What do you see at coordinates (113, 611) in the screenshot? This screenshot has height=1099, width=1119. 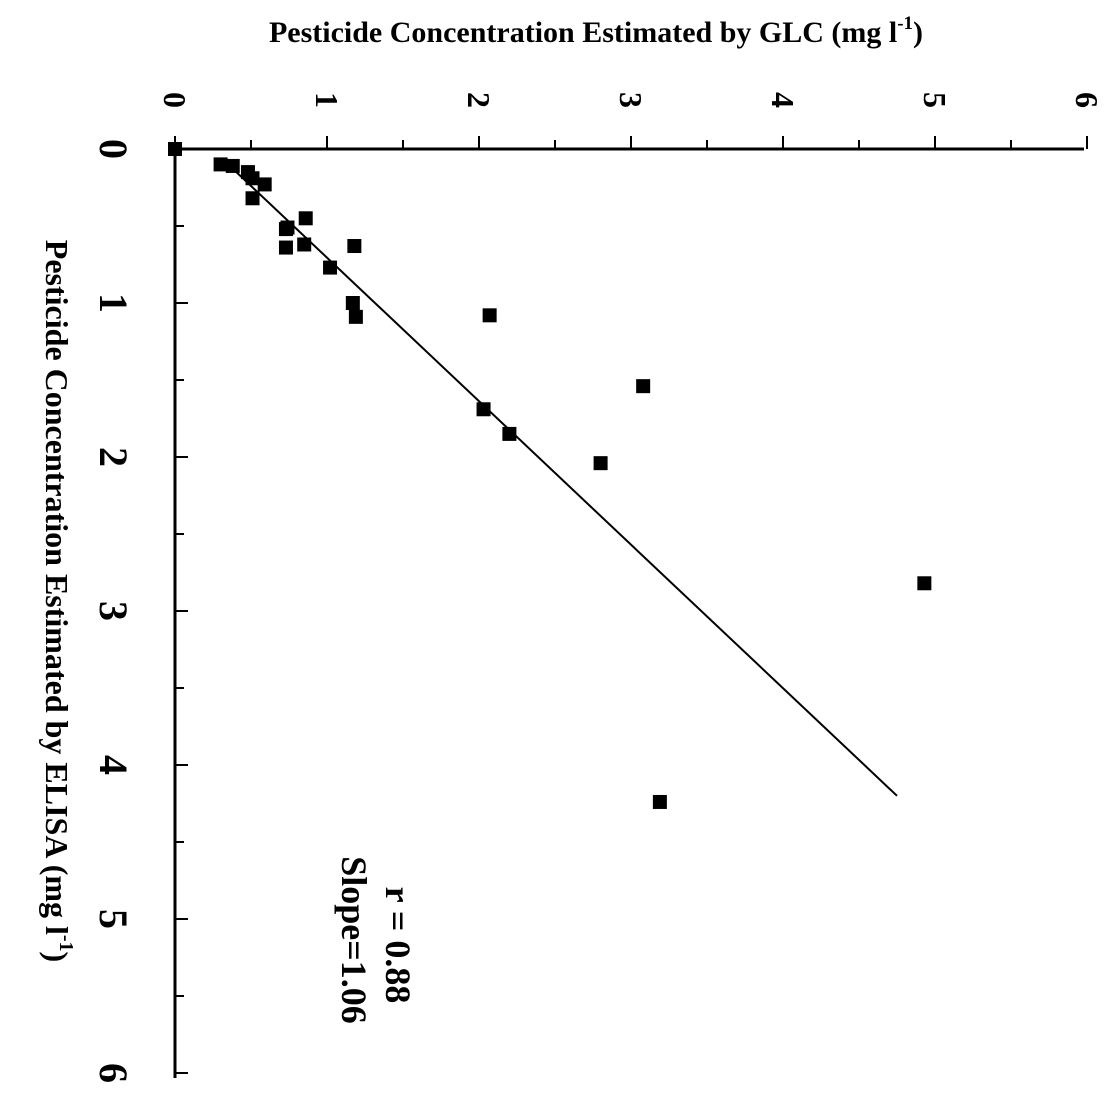 I see `left-tick-label: 3` at bounding box center [113, 611].